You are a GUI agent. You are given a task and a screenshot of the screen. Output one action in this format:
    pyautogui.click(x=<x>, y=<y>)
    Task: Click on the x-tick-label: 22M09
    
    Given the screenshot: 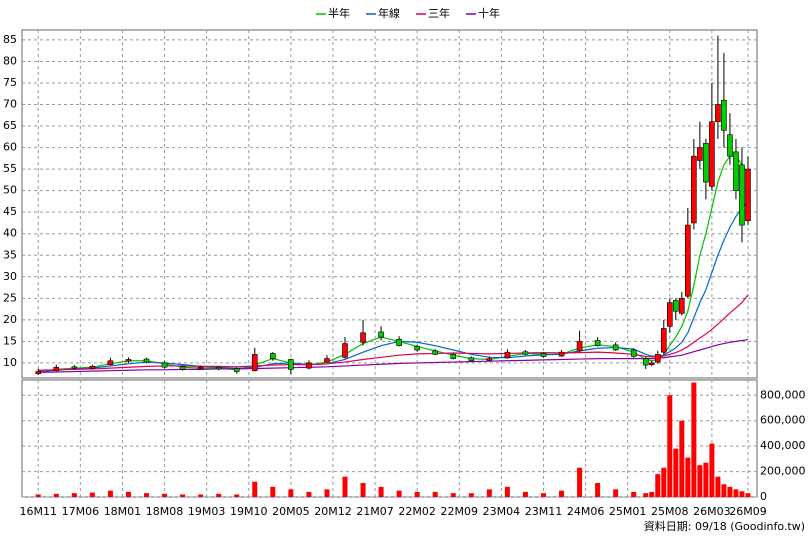 What is the action you would take?
    pyautogui.click(x=460, y=511)
    